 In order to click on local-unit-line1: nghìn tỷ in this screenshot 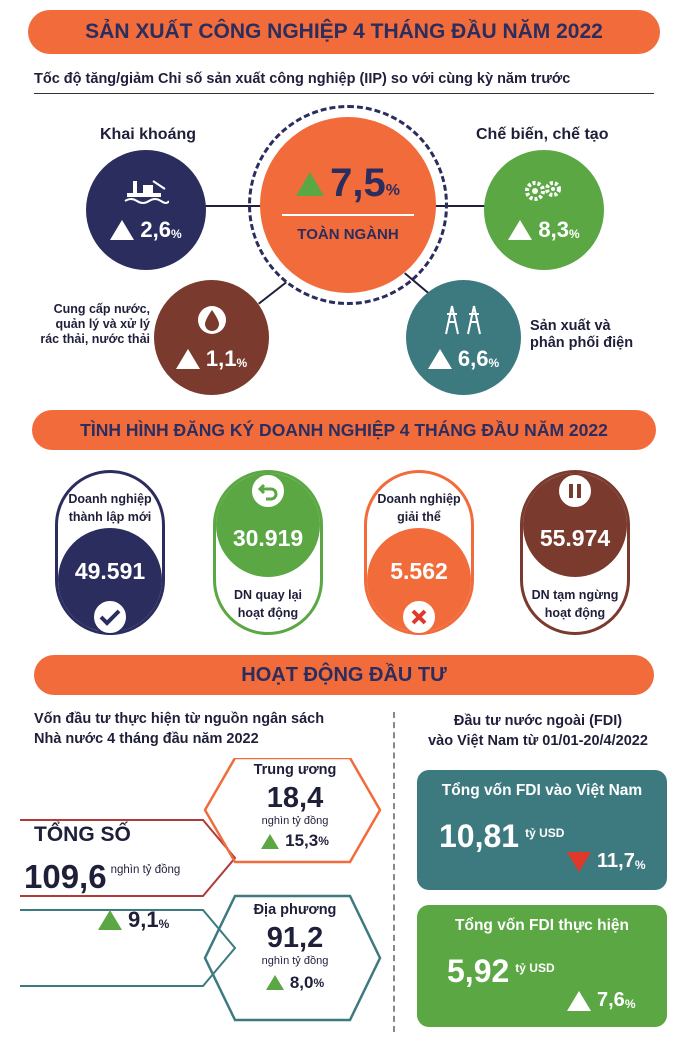, I will do `click(281, 961)`.